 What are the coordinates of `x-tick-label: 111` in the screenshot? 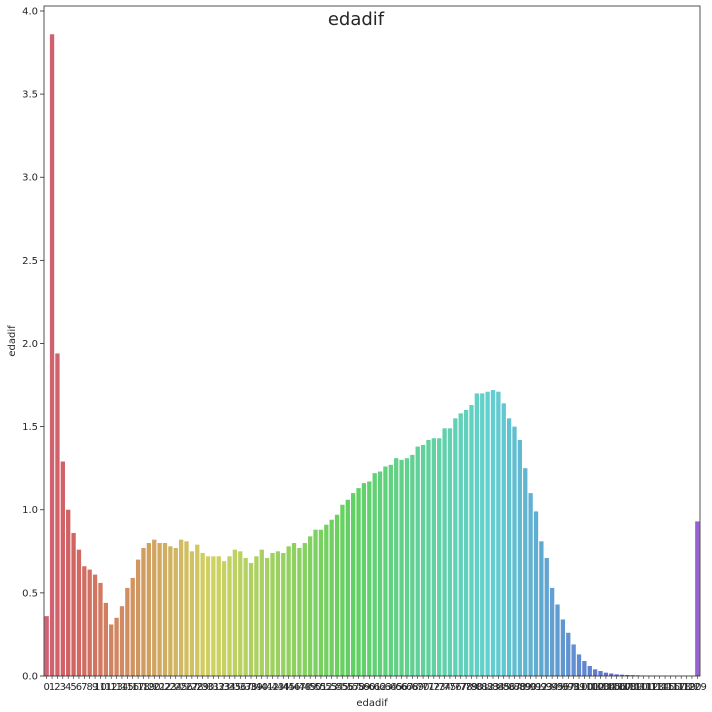 It's located at (643, 687).